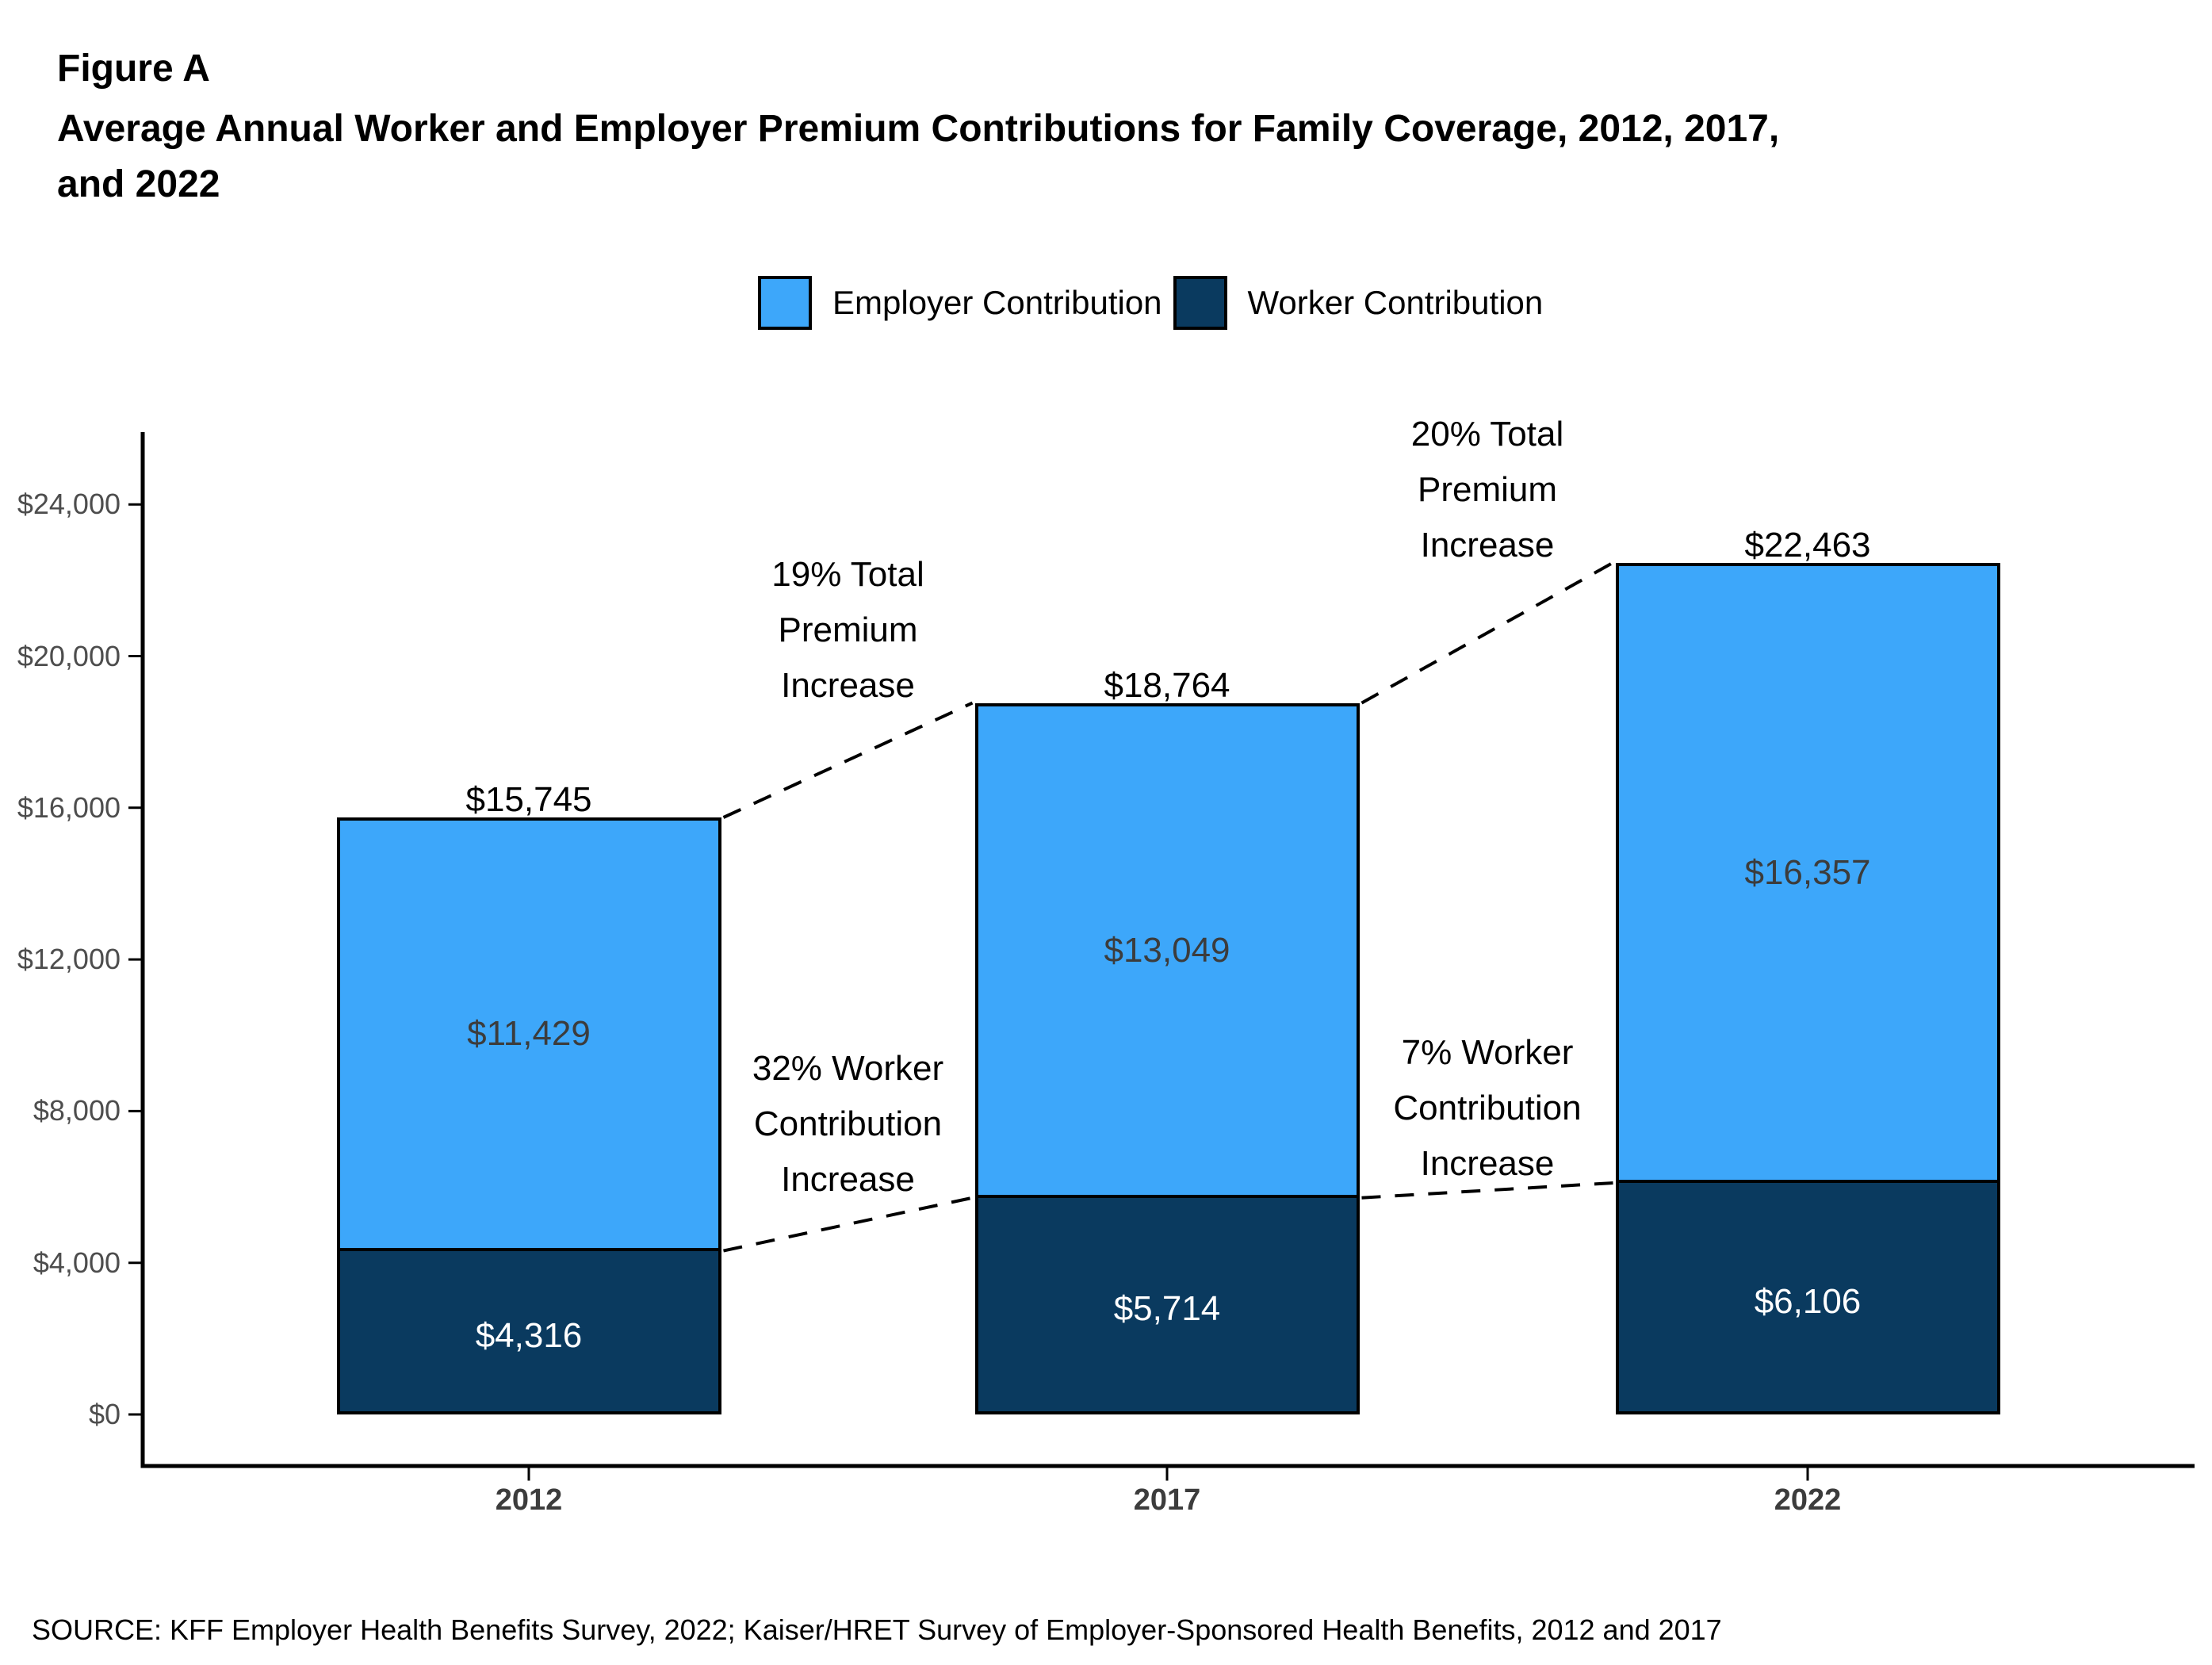 The width and height of the screenshot is (2212, 1665). Describe the element at coordinates (1200, 303) in the screenshot. I see `legend-swatch-worker` at that location.